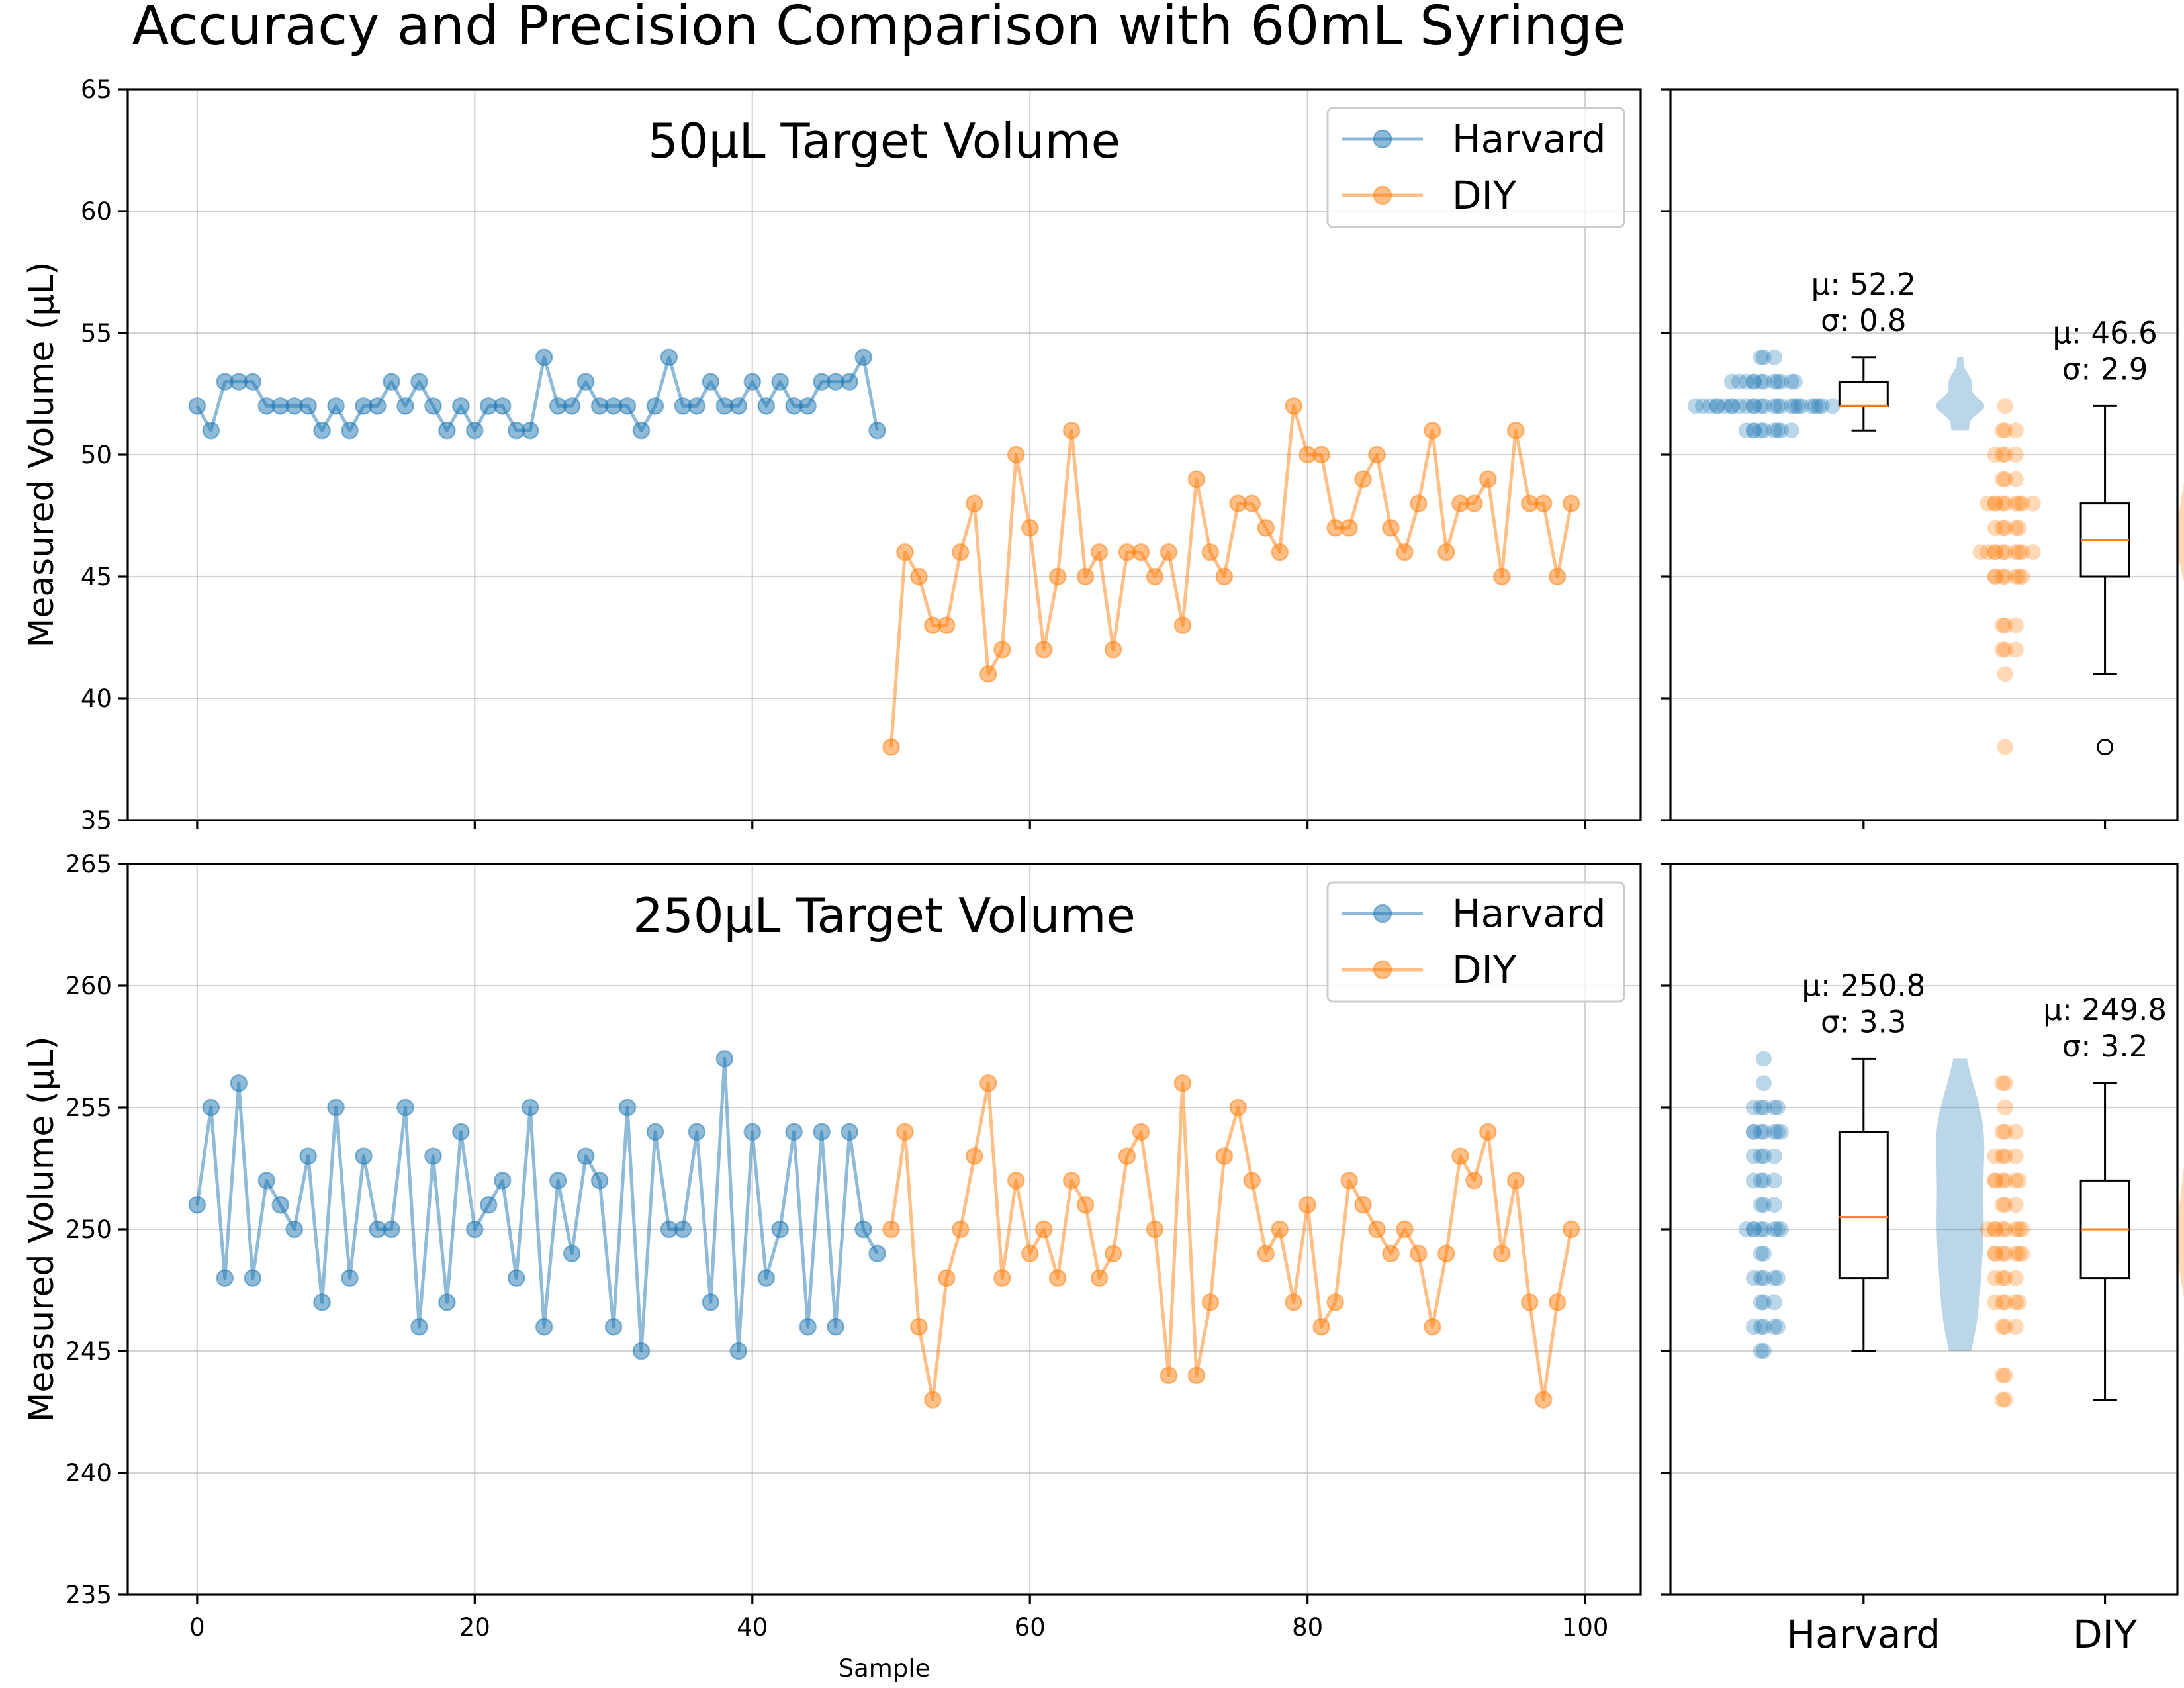 The height and width of the screenshot is (1688, 2184). I want to click on x-tick-label: 40, so click(752, 1627).